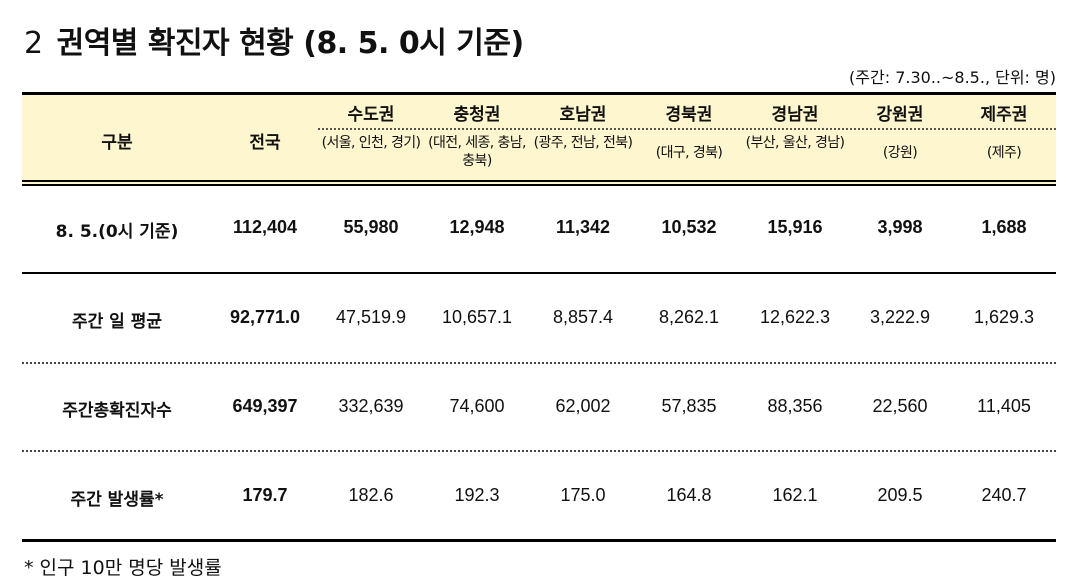 This screenshot has width=1080, height=582. I want to click on header-sub-gangwon: (강원), so click(900, 153).